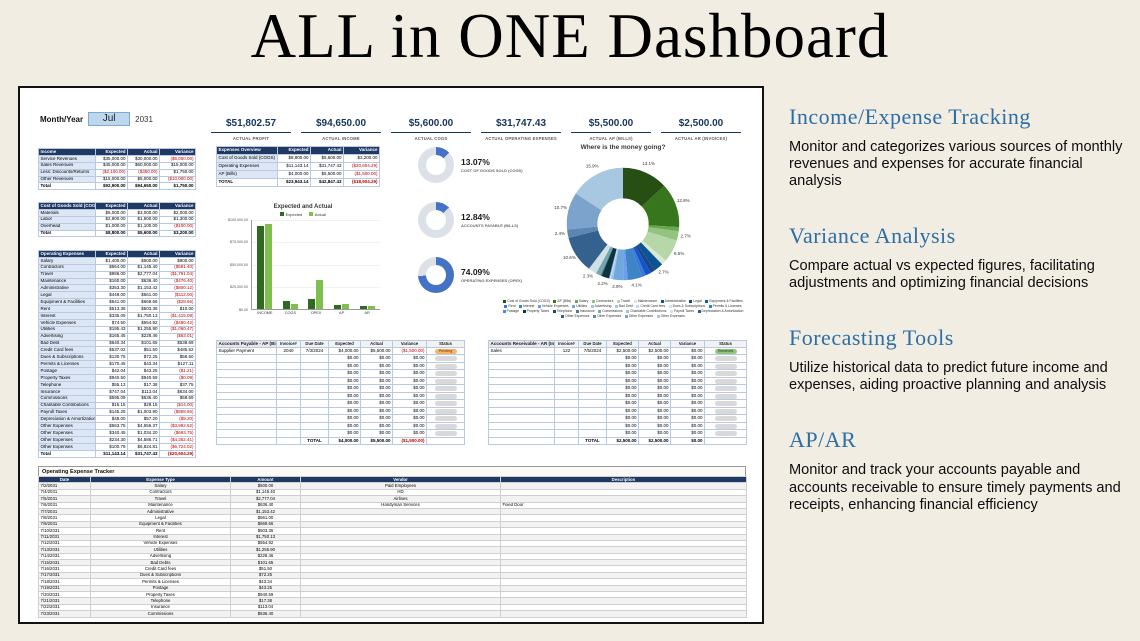 Image resolution: width=1140 pixels, height=641 pixels. Describe the element at coordinates (117, 295) in the screenshot. I see `opex-row: Legal $449.00 $561.00 ($112.00)` at that location.